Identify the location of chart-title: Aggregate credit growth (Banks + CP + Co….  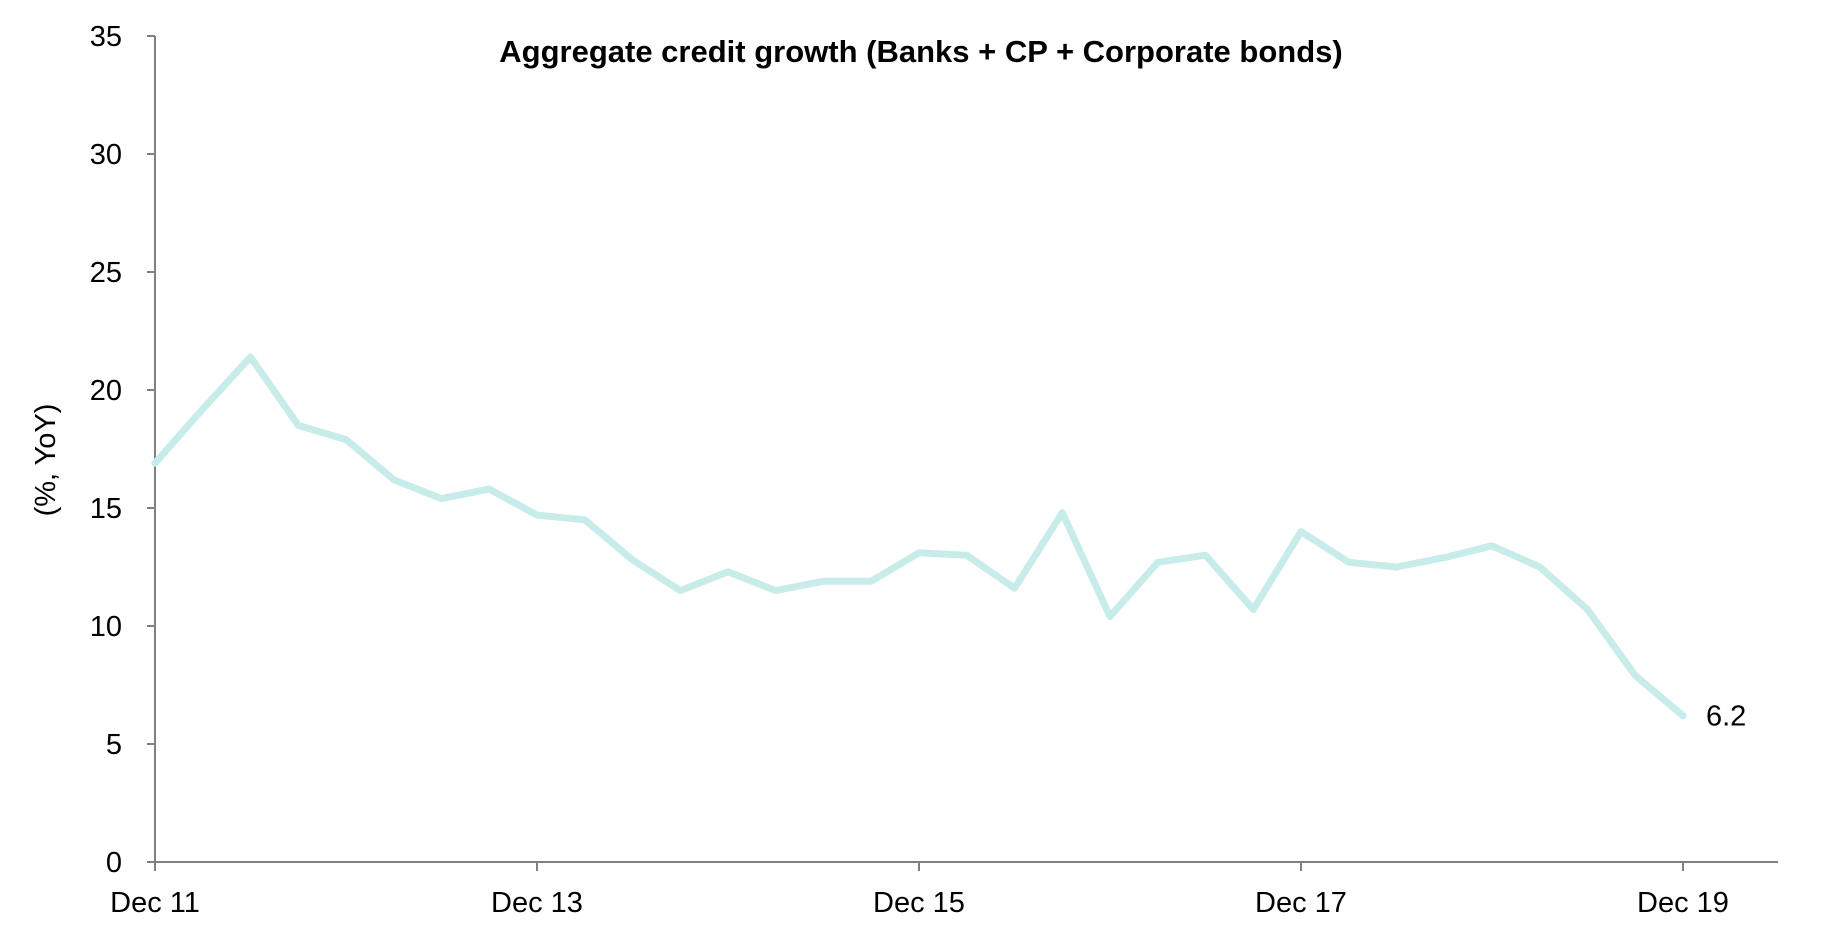
(920, 51).